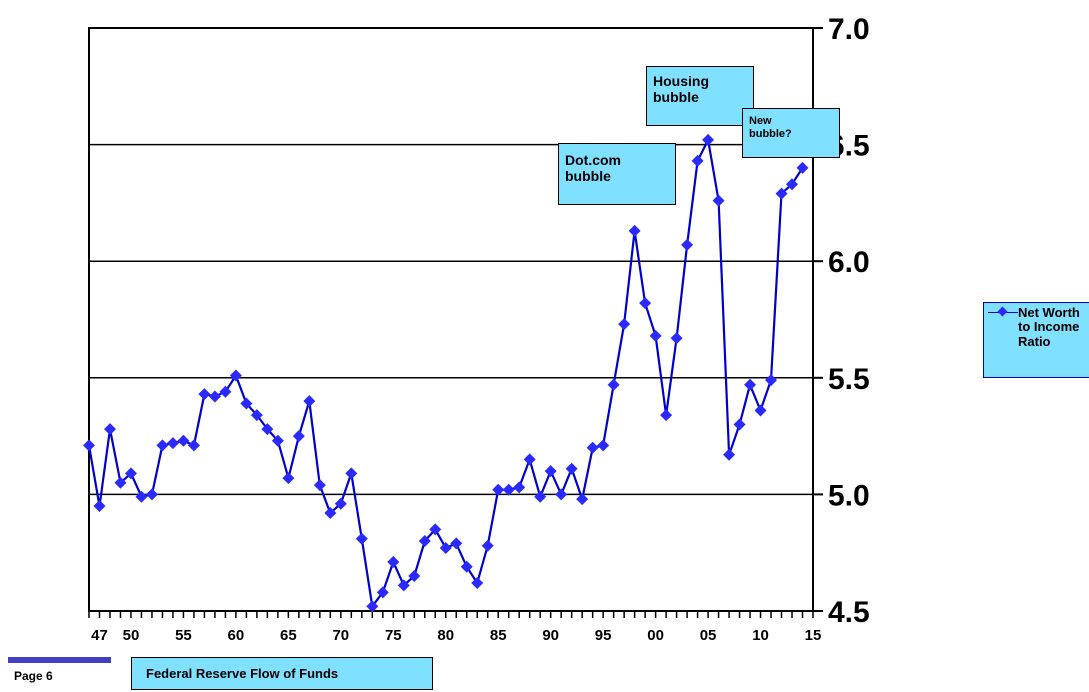  I want to click on x-tick-label: 95, so click(603, 635).